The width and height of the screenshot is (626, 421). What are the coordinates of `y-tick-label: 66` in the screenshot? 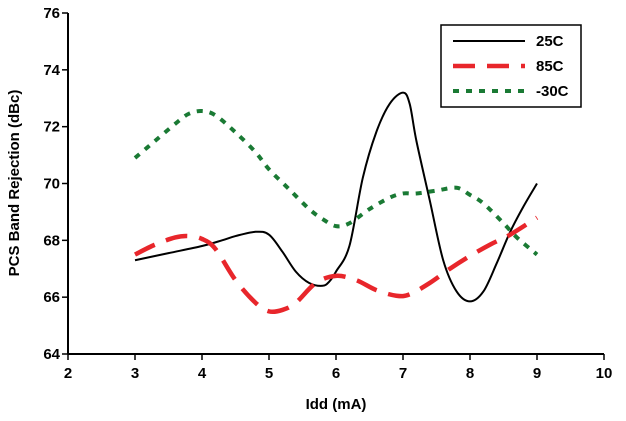 It's located at (51, 297).